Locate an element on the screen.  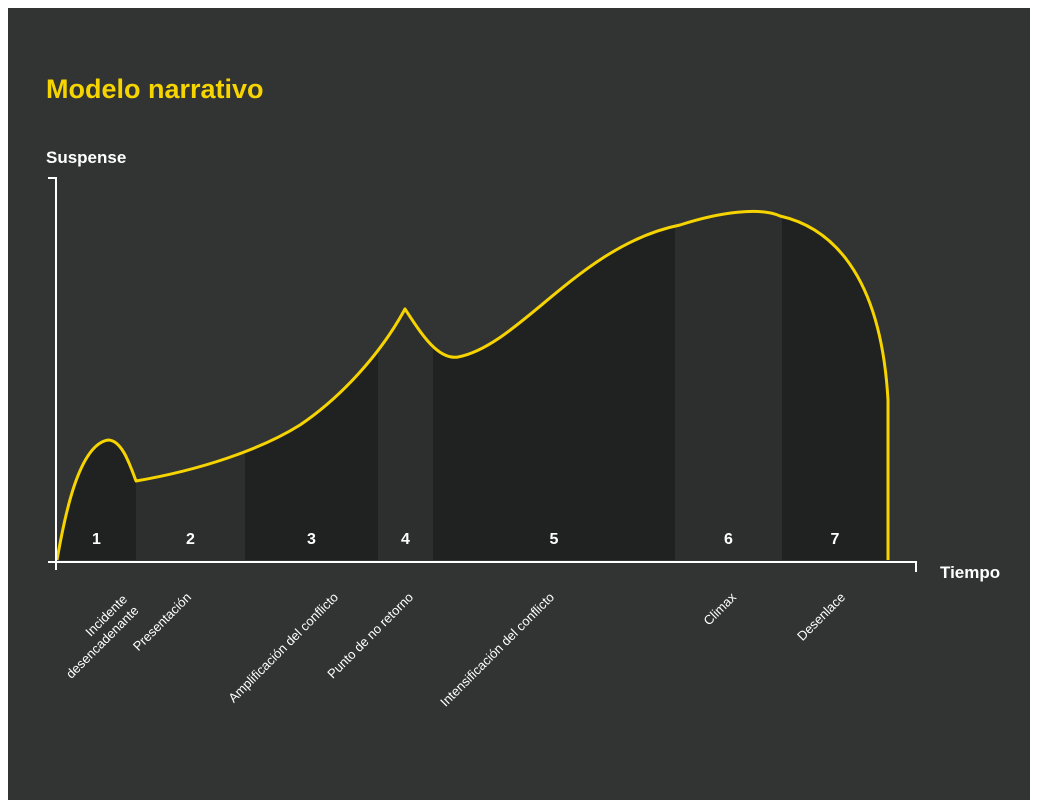
stage-number-6: 6 is located at coordinates (728, 539).